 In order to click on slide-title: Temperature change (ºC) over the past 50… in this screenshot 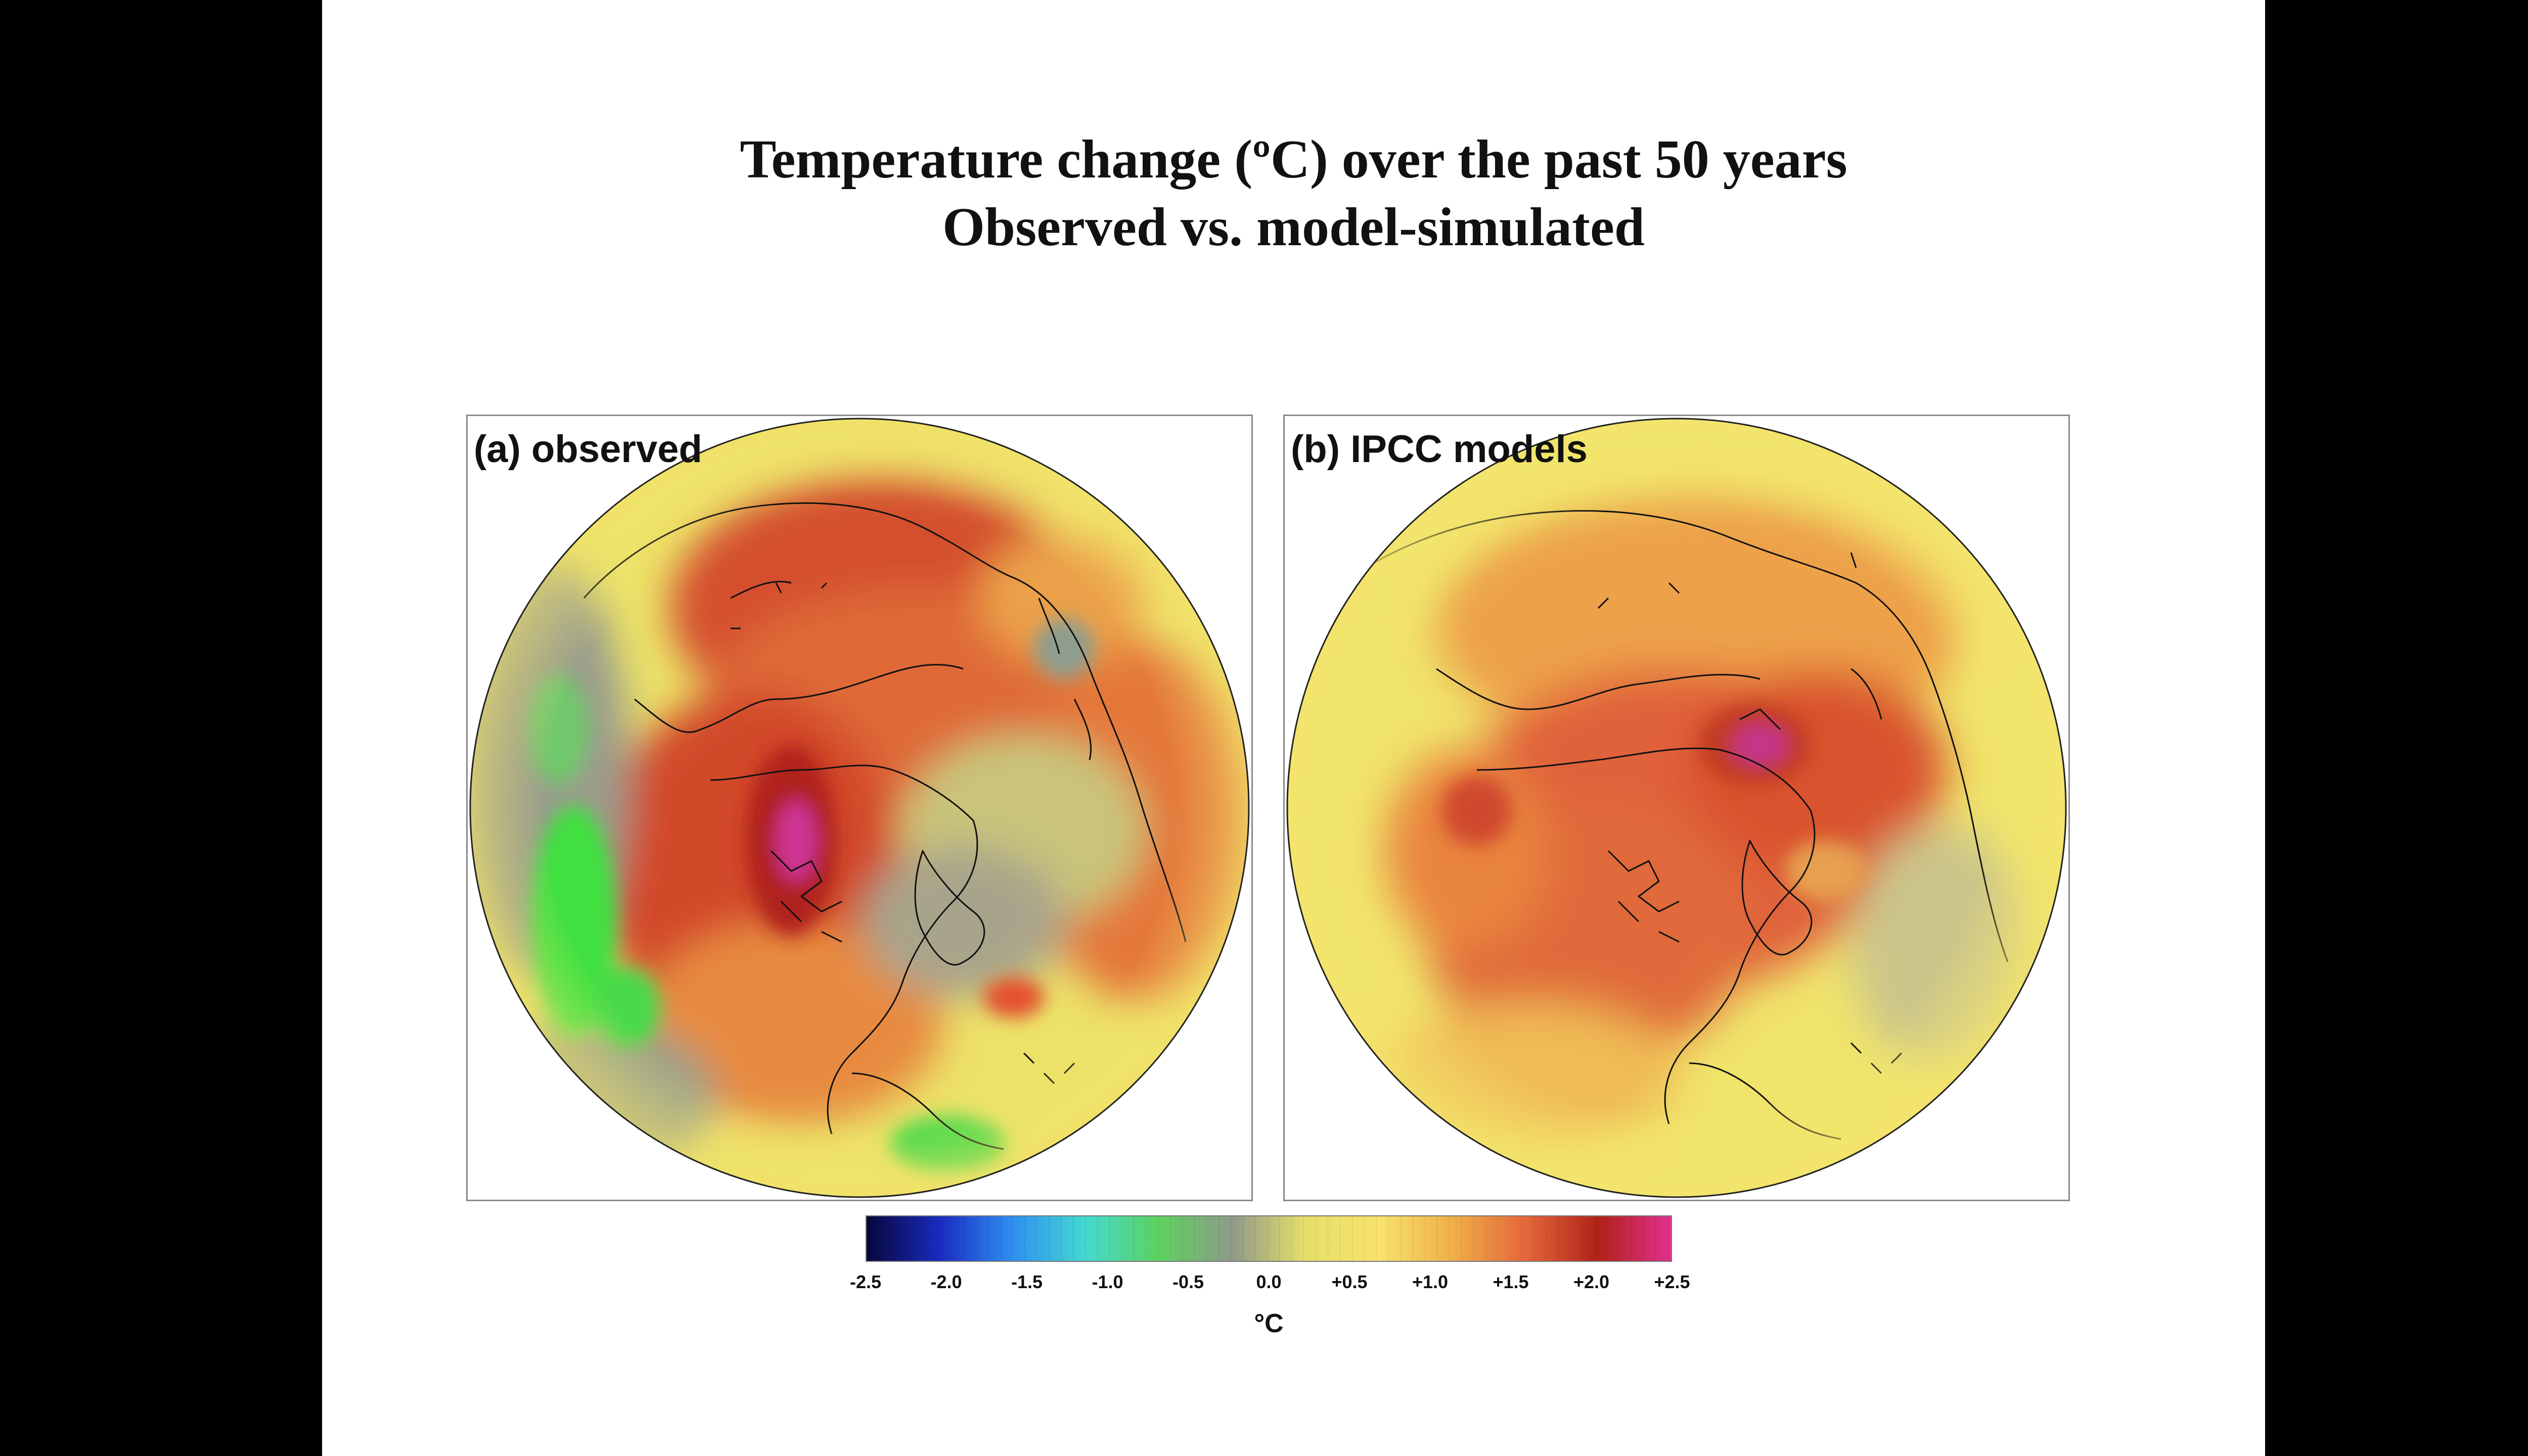, I will do `click(1294, 159)`.